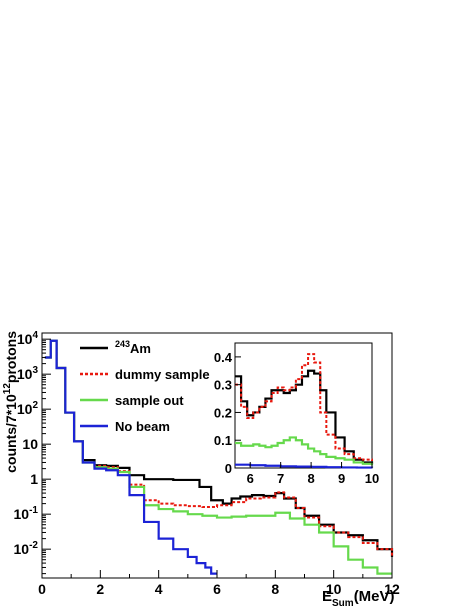  What do you see at coordinates (280, 478) in the screenshot?
I see `inset-x-tick-label: 7` at bounding box center [280, 478].